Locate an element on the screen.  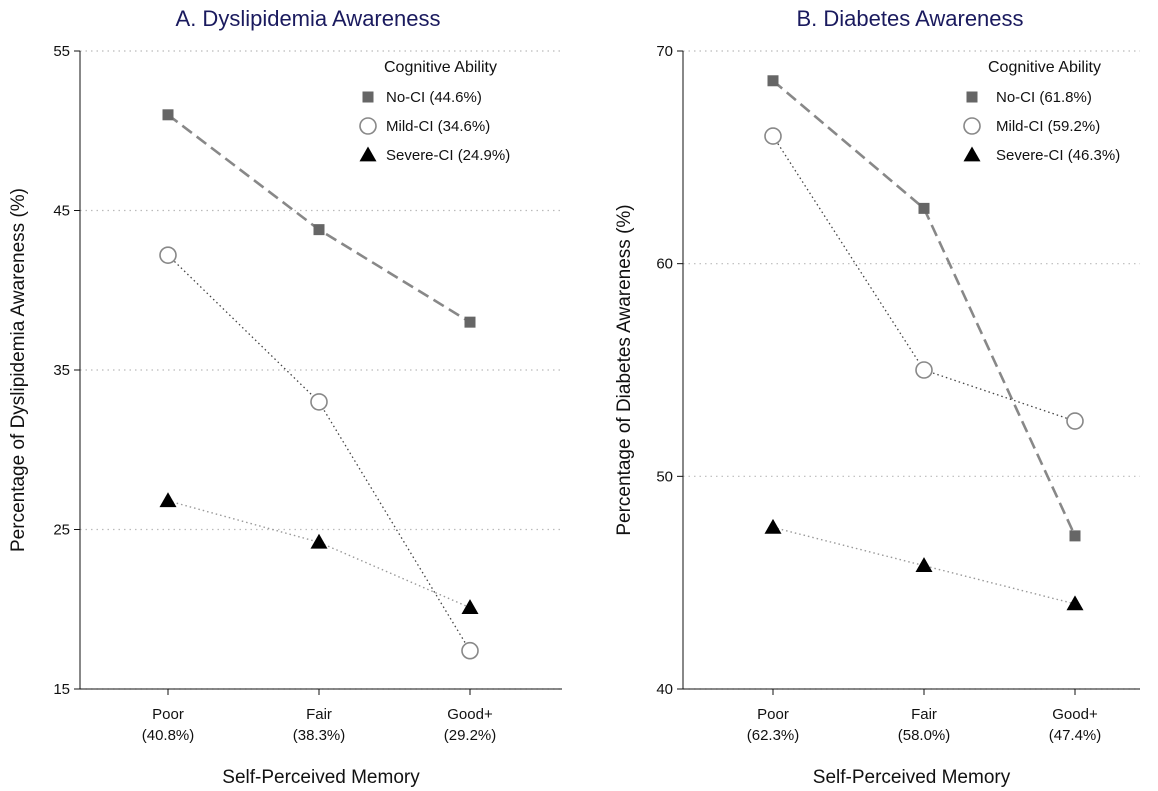
legend-label: Severe-CI (24.9%) is located at coordinates (448, 155).